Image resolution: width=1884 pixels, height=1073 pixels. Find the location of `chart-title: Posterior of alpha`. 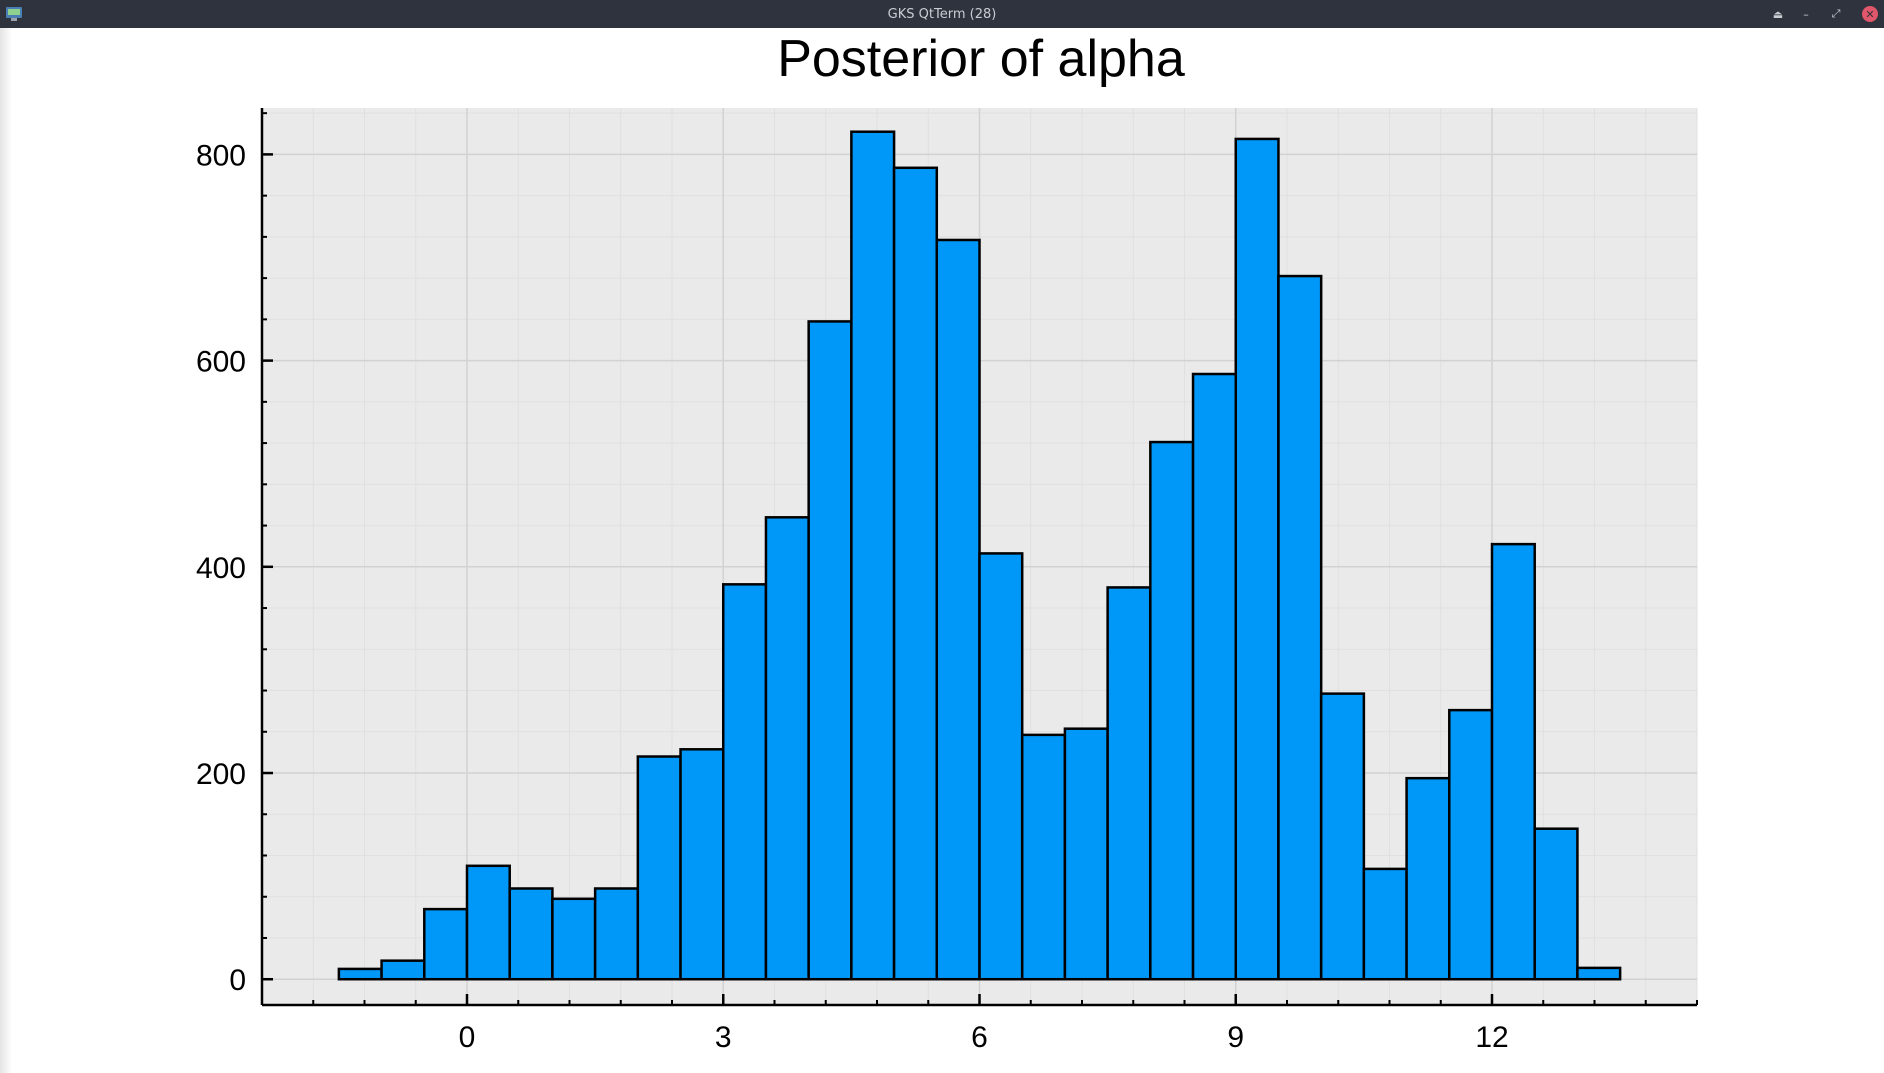

chart-title: Posterior of alpha is located at coordinates (981, 59).